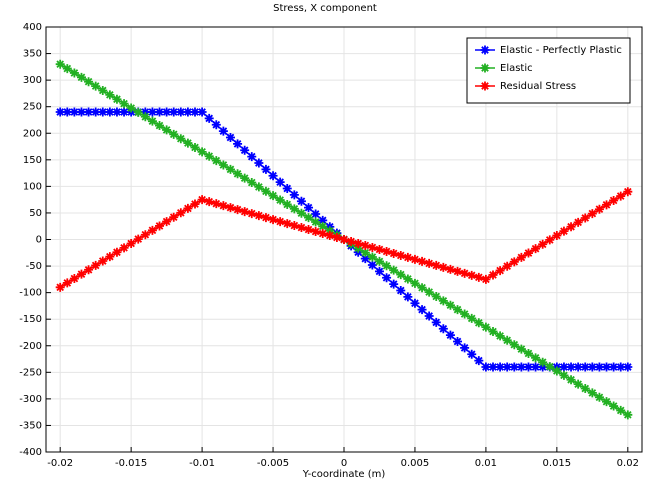  What do you see at coordinates (30, 319) in the screenshot?
I see `y-tick-label: -150` at bounding box center [30, 319].